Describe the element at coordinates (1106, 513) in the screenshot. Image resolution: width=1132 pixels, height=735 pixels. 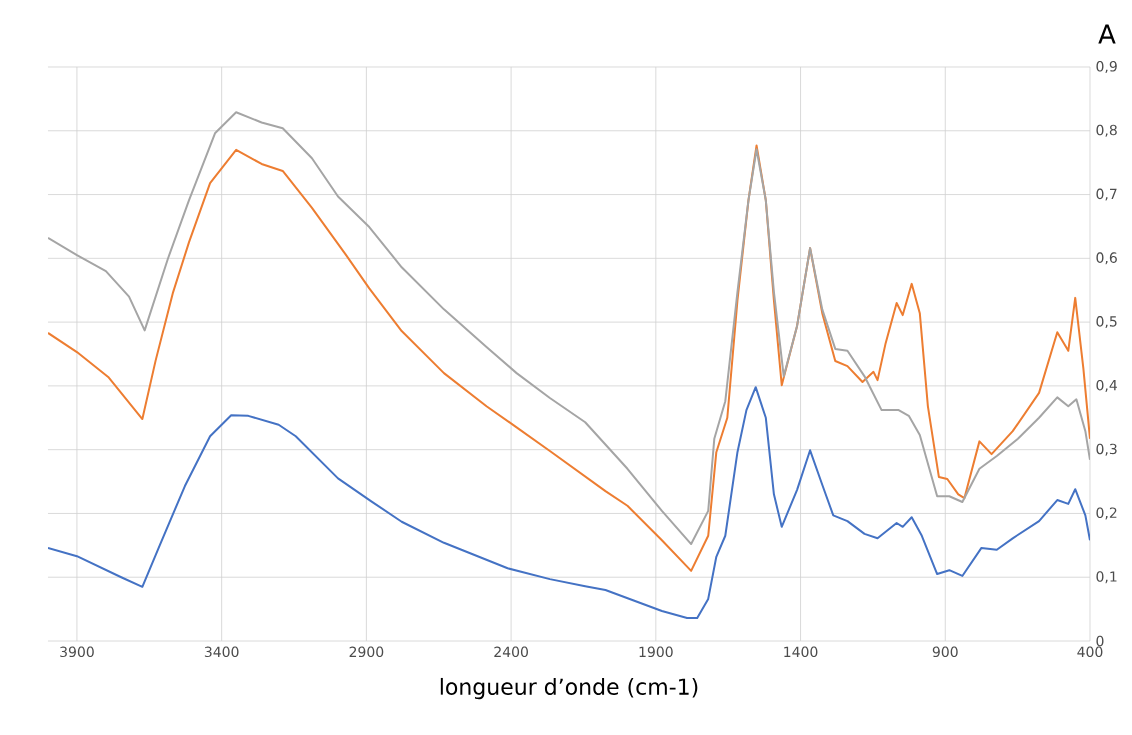
I see `y-tick-label: 0,2` at that location.